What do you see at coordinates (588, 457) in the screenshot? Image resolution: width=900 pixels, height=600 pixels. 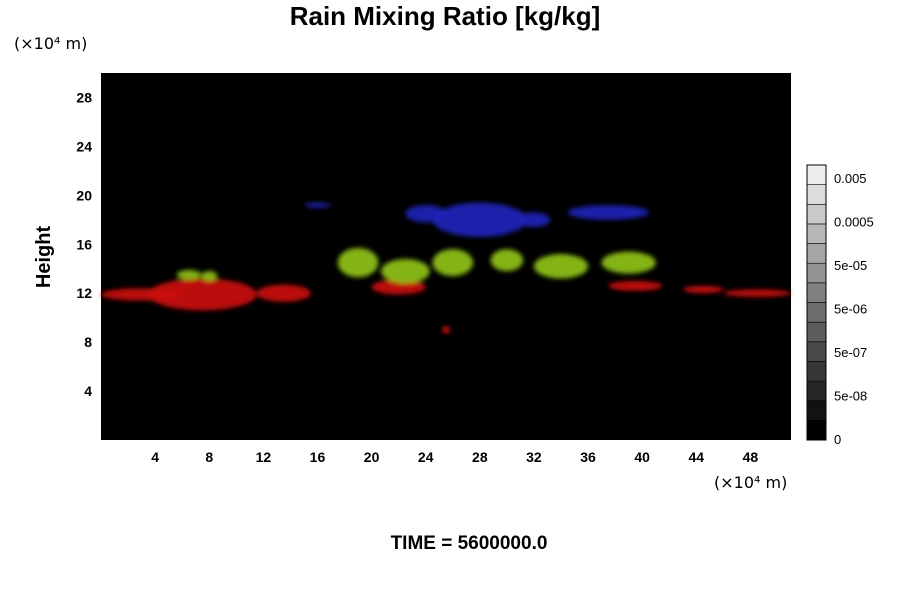 I see `x-tick-label: 36` at bounding box center [588, 457].